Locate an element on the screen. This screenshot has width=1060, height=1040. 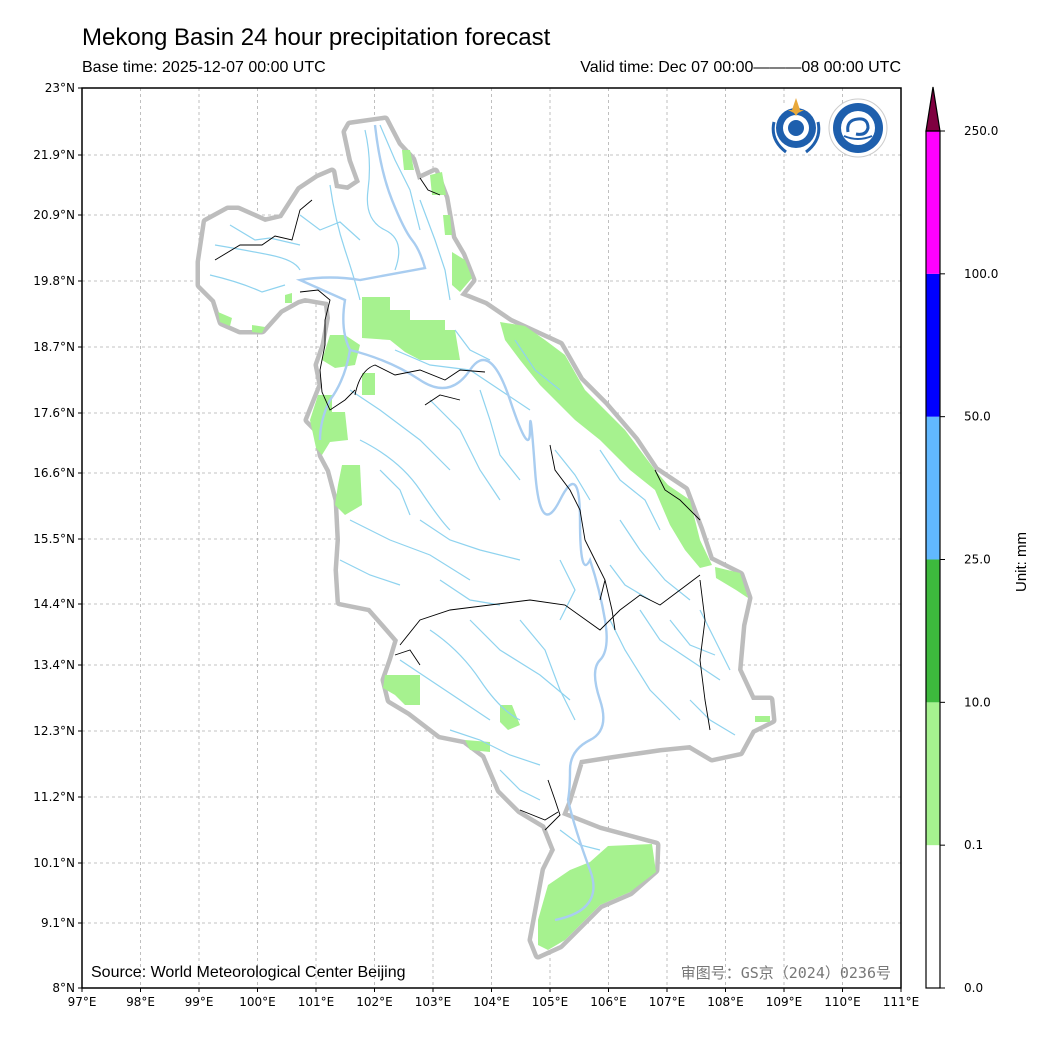
lon-tick-label: 108°E is located at coordinates (725, 1002).